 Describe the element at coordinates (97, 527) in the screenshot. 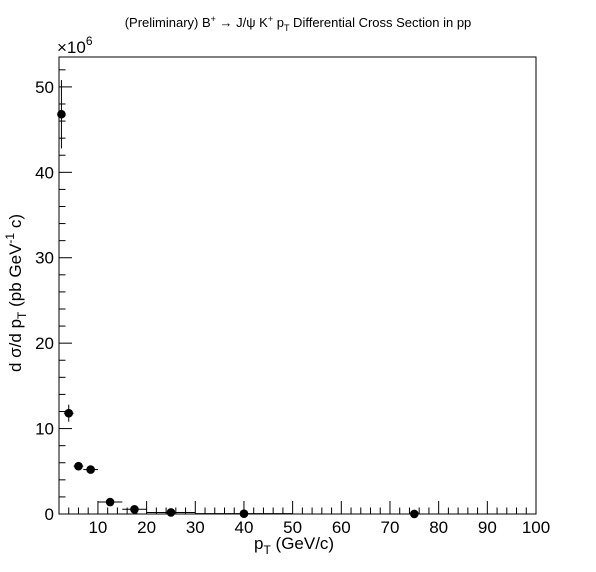

I see `x-tick-label: 10` at that location.